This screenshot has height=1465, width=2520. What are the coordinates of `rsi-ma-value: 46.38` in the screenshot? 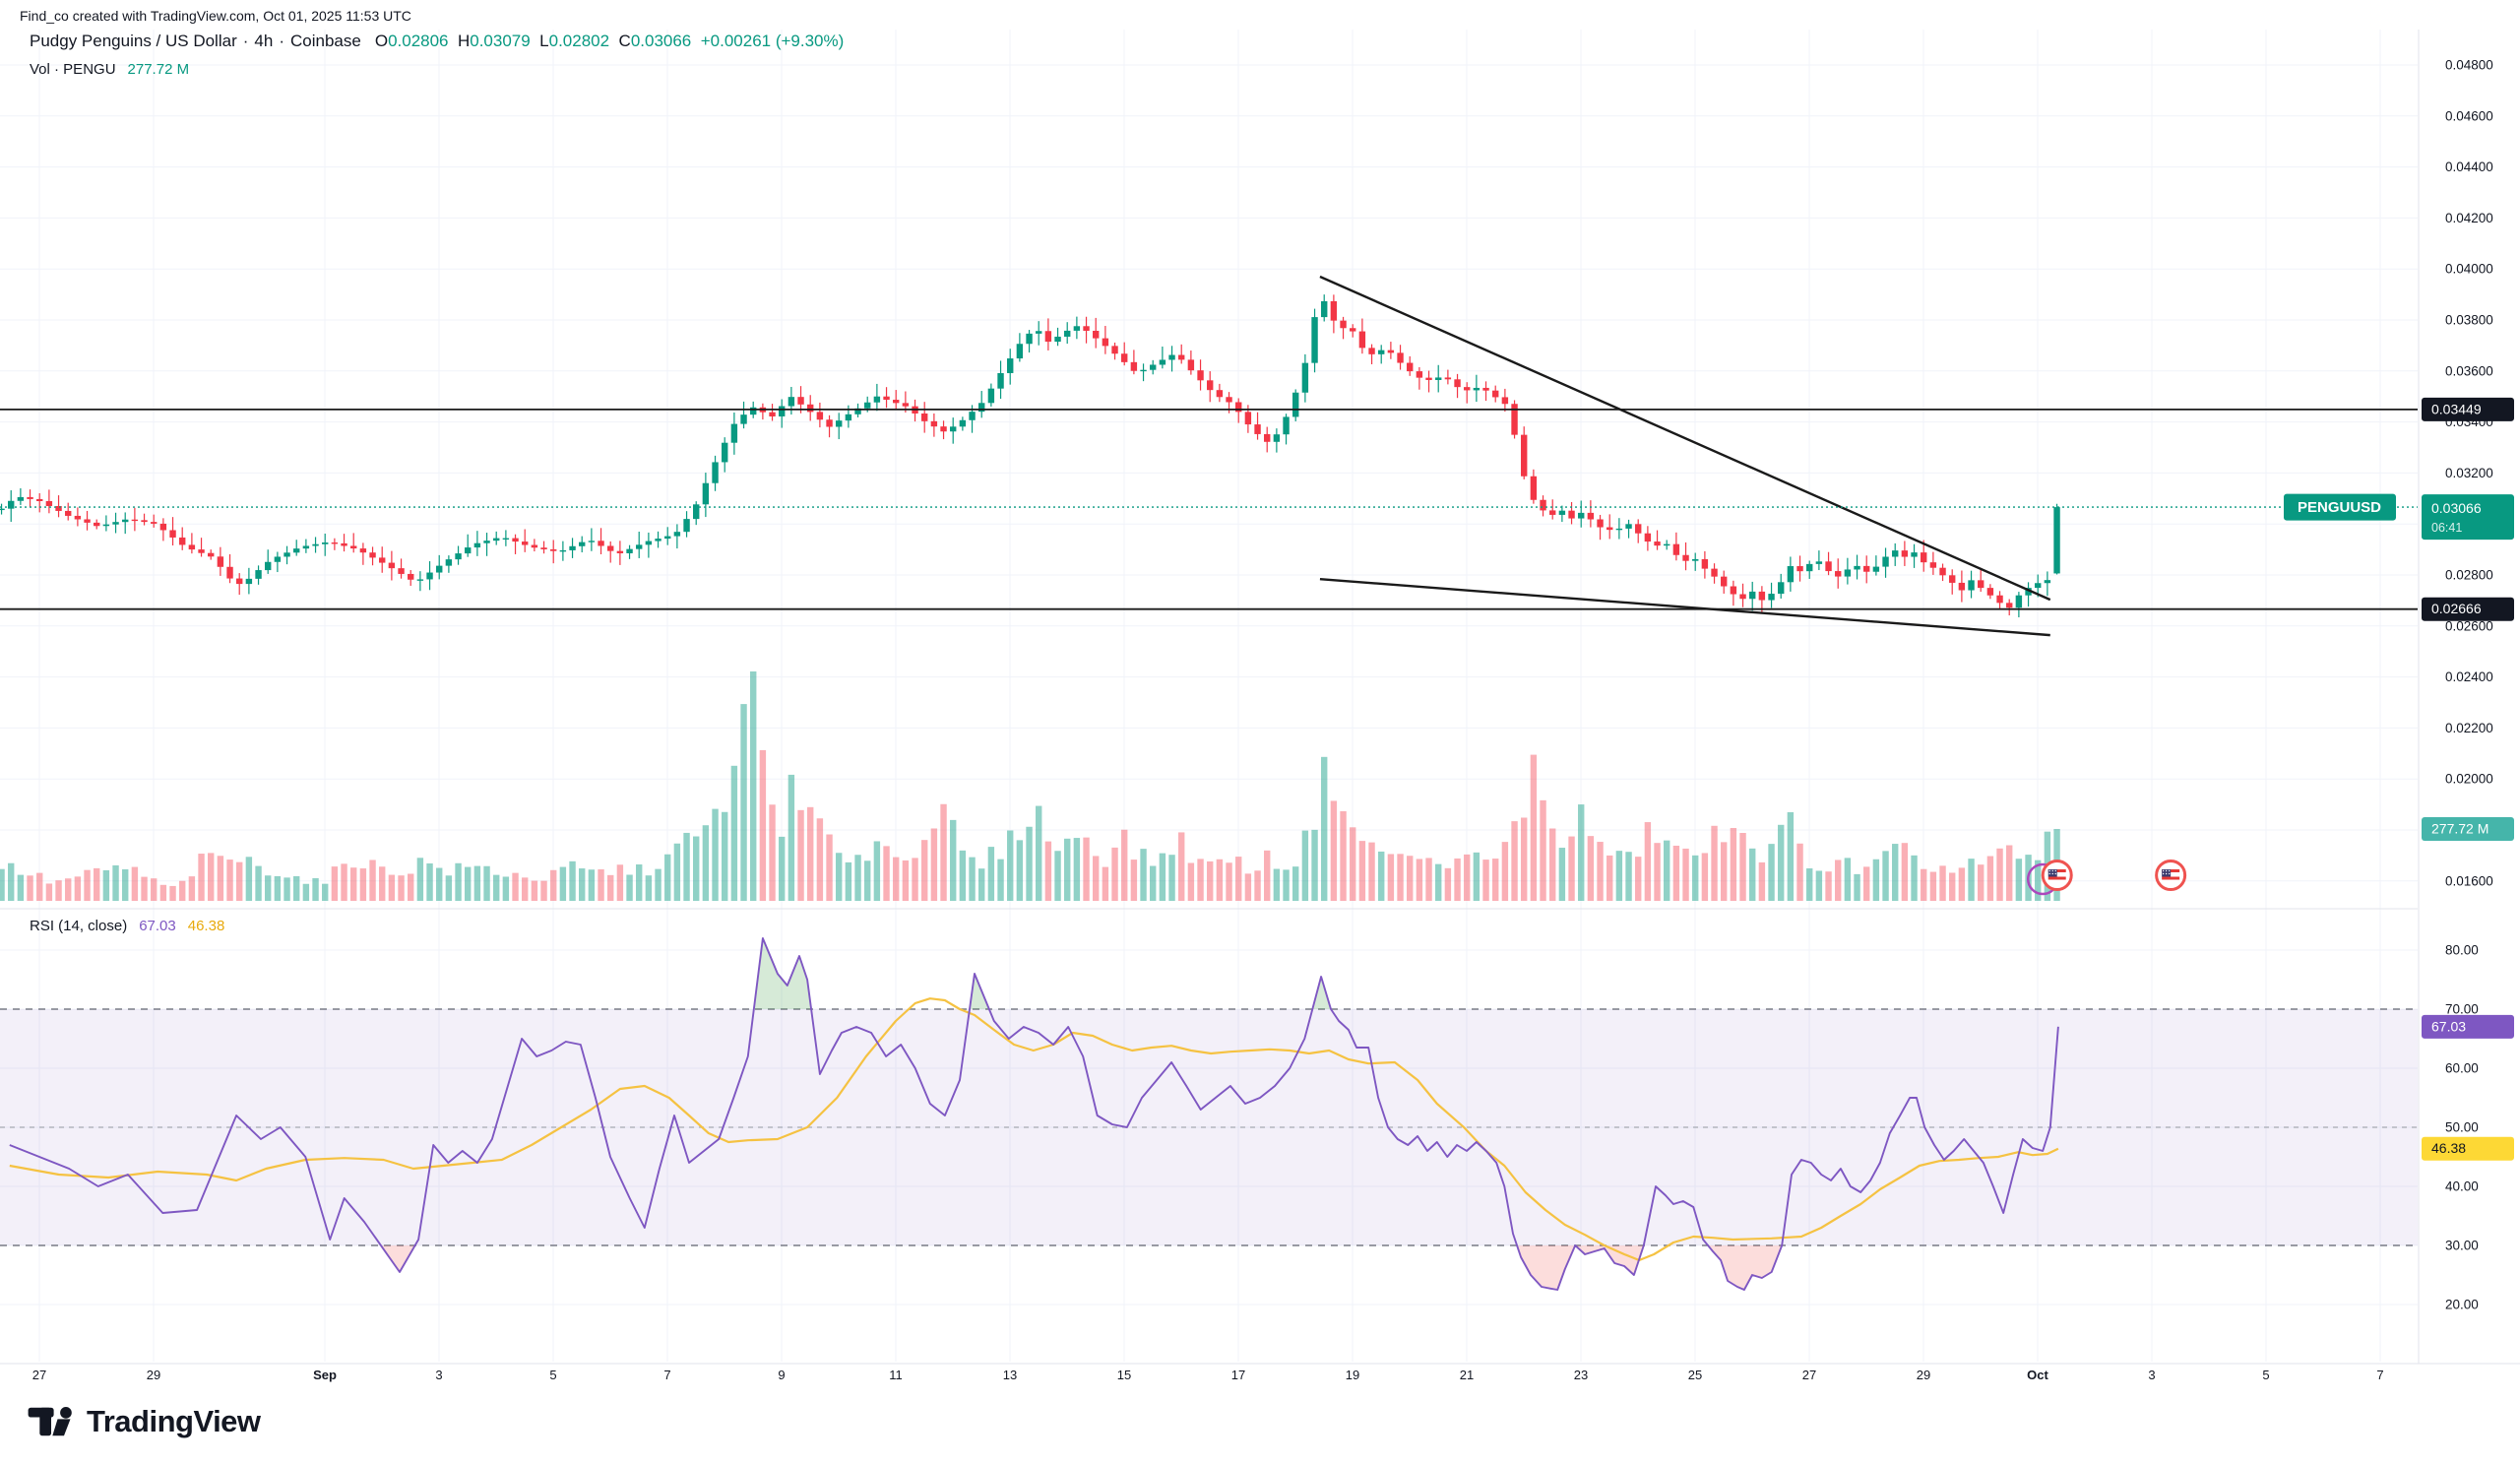 It's located at (206, 926).